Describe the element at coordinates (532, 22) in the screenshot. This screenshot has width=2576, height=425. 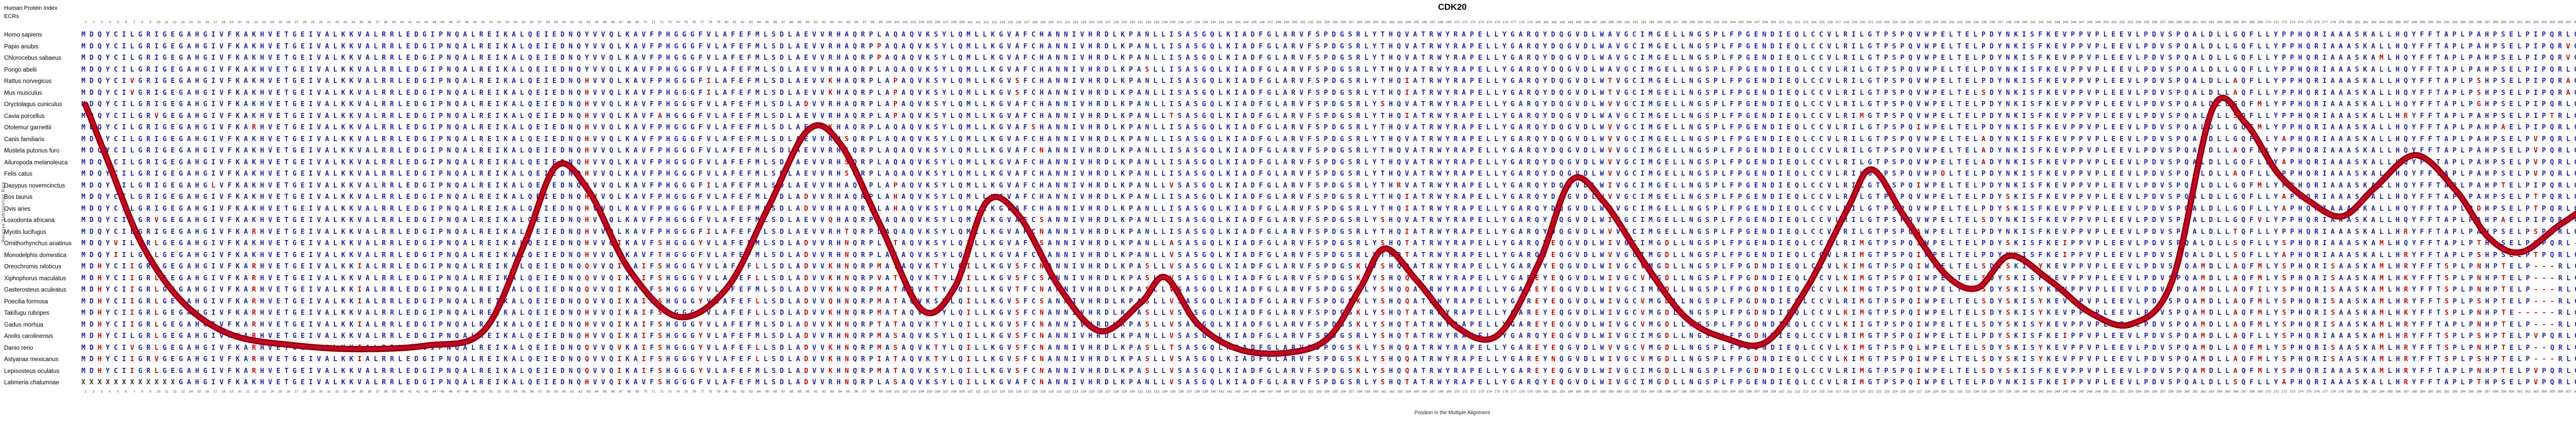
I see `ruler-tick: 56` at that location.